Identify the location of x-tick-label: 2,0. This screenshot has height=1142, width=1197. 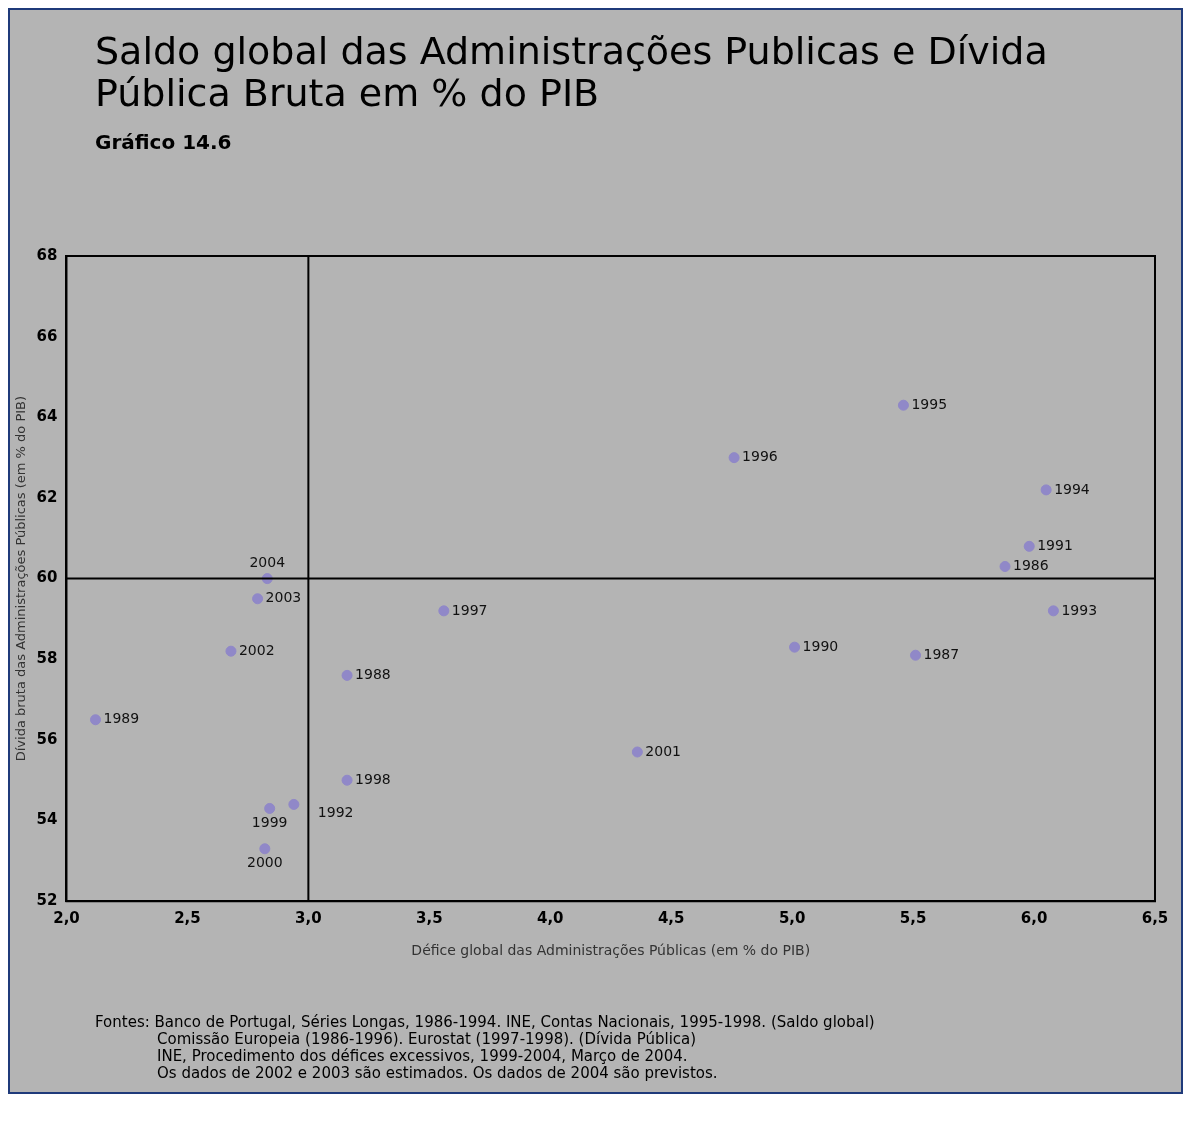
(66, 918).